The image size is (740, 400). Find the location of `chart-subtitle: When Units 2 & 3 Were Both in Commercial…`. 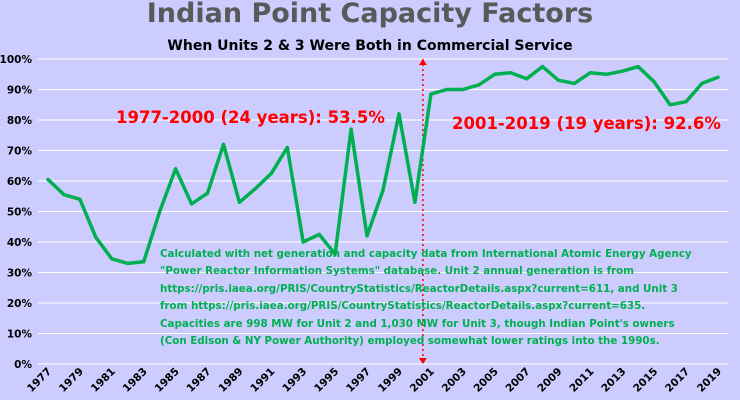

chart-subtitle: When Units 2 & 3 Were Both in Commercial… is located at coordinates (370, 46).